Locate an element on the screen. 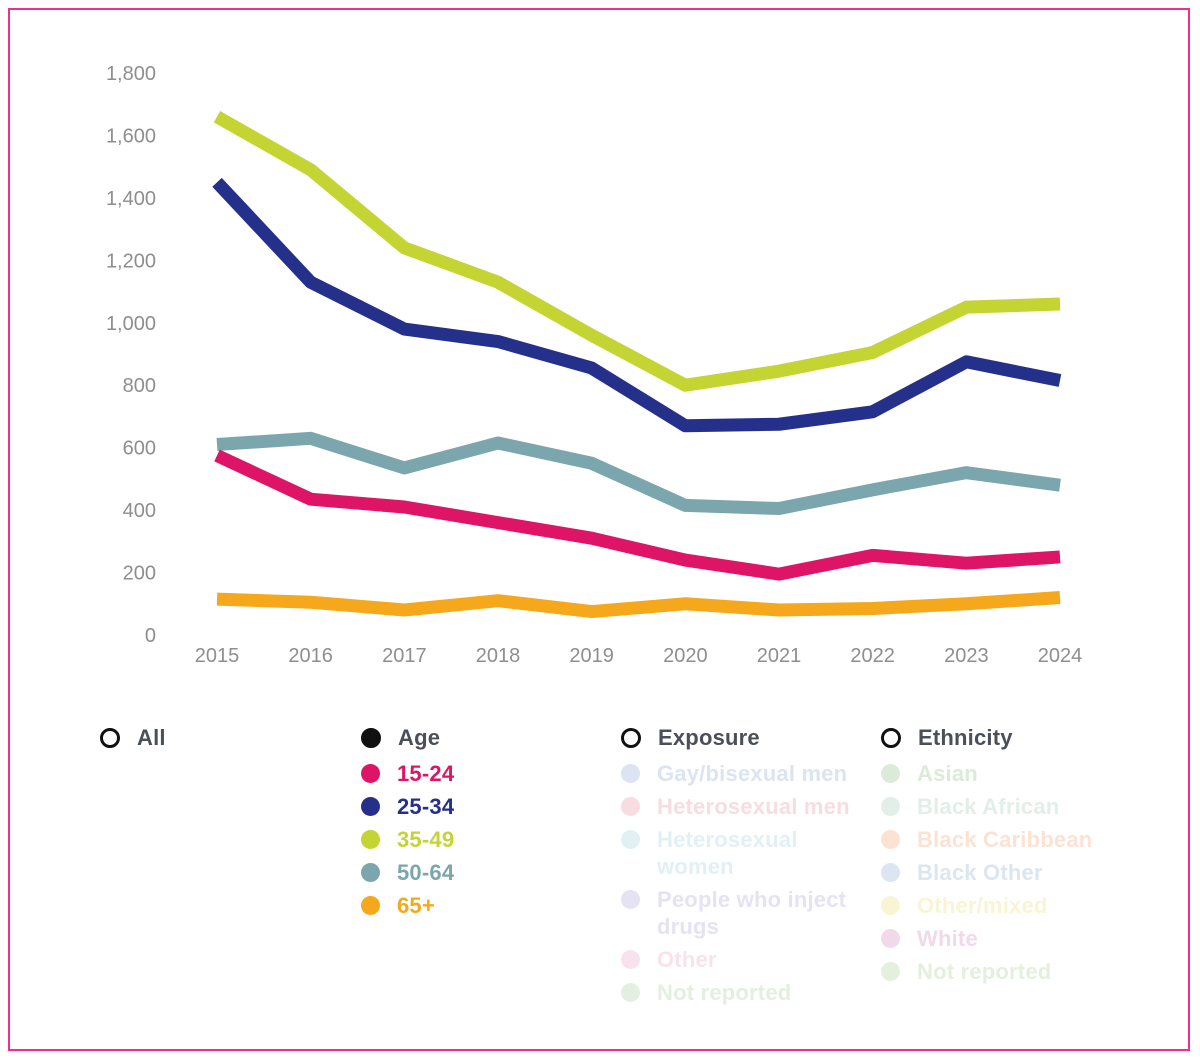 The image size is (1200, 1061). legend-item-label: Asian is located at coordinates (947, 773).